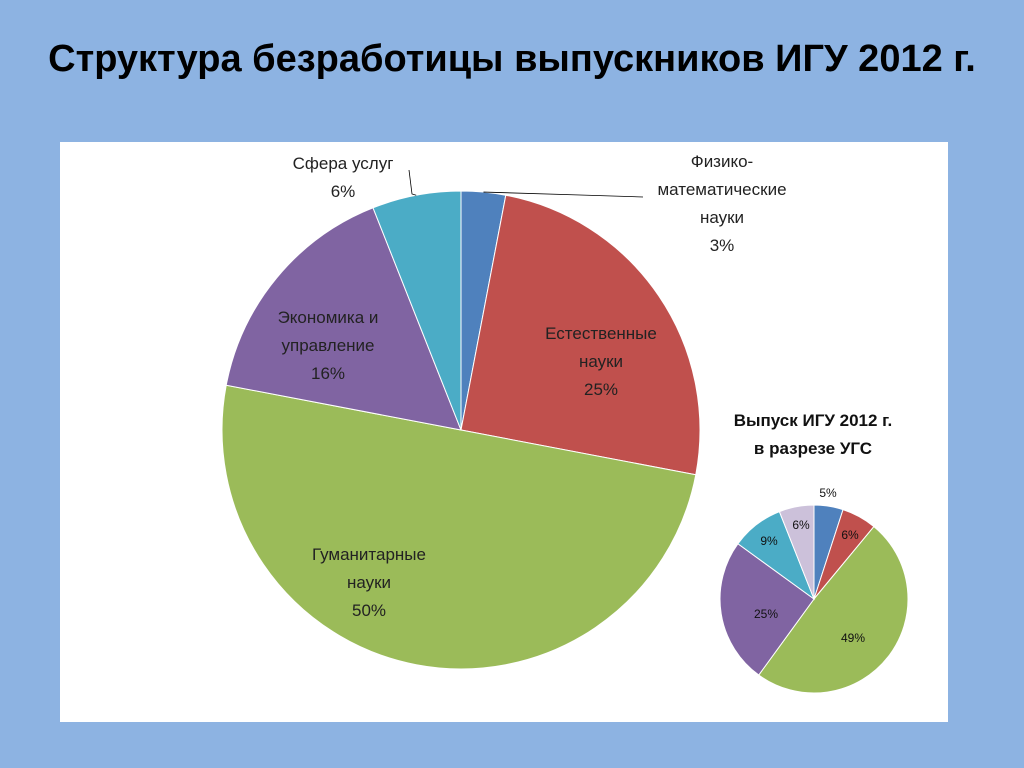 The height and width of the screenshot is (768, 1024). I want to click on data-label: Сфера услуг 6%, so click(343, 177).